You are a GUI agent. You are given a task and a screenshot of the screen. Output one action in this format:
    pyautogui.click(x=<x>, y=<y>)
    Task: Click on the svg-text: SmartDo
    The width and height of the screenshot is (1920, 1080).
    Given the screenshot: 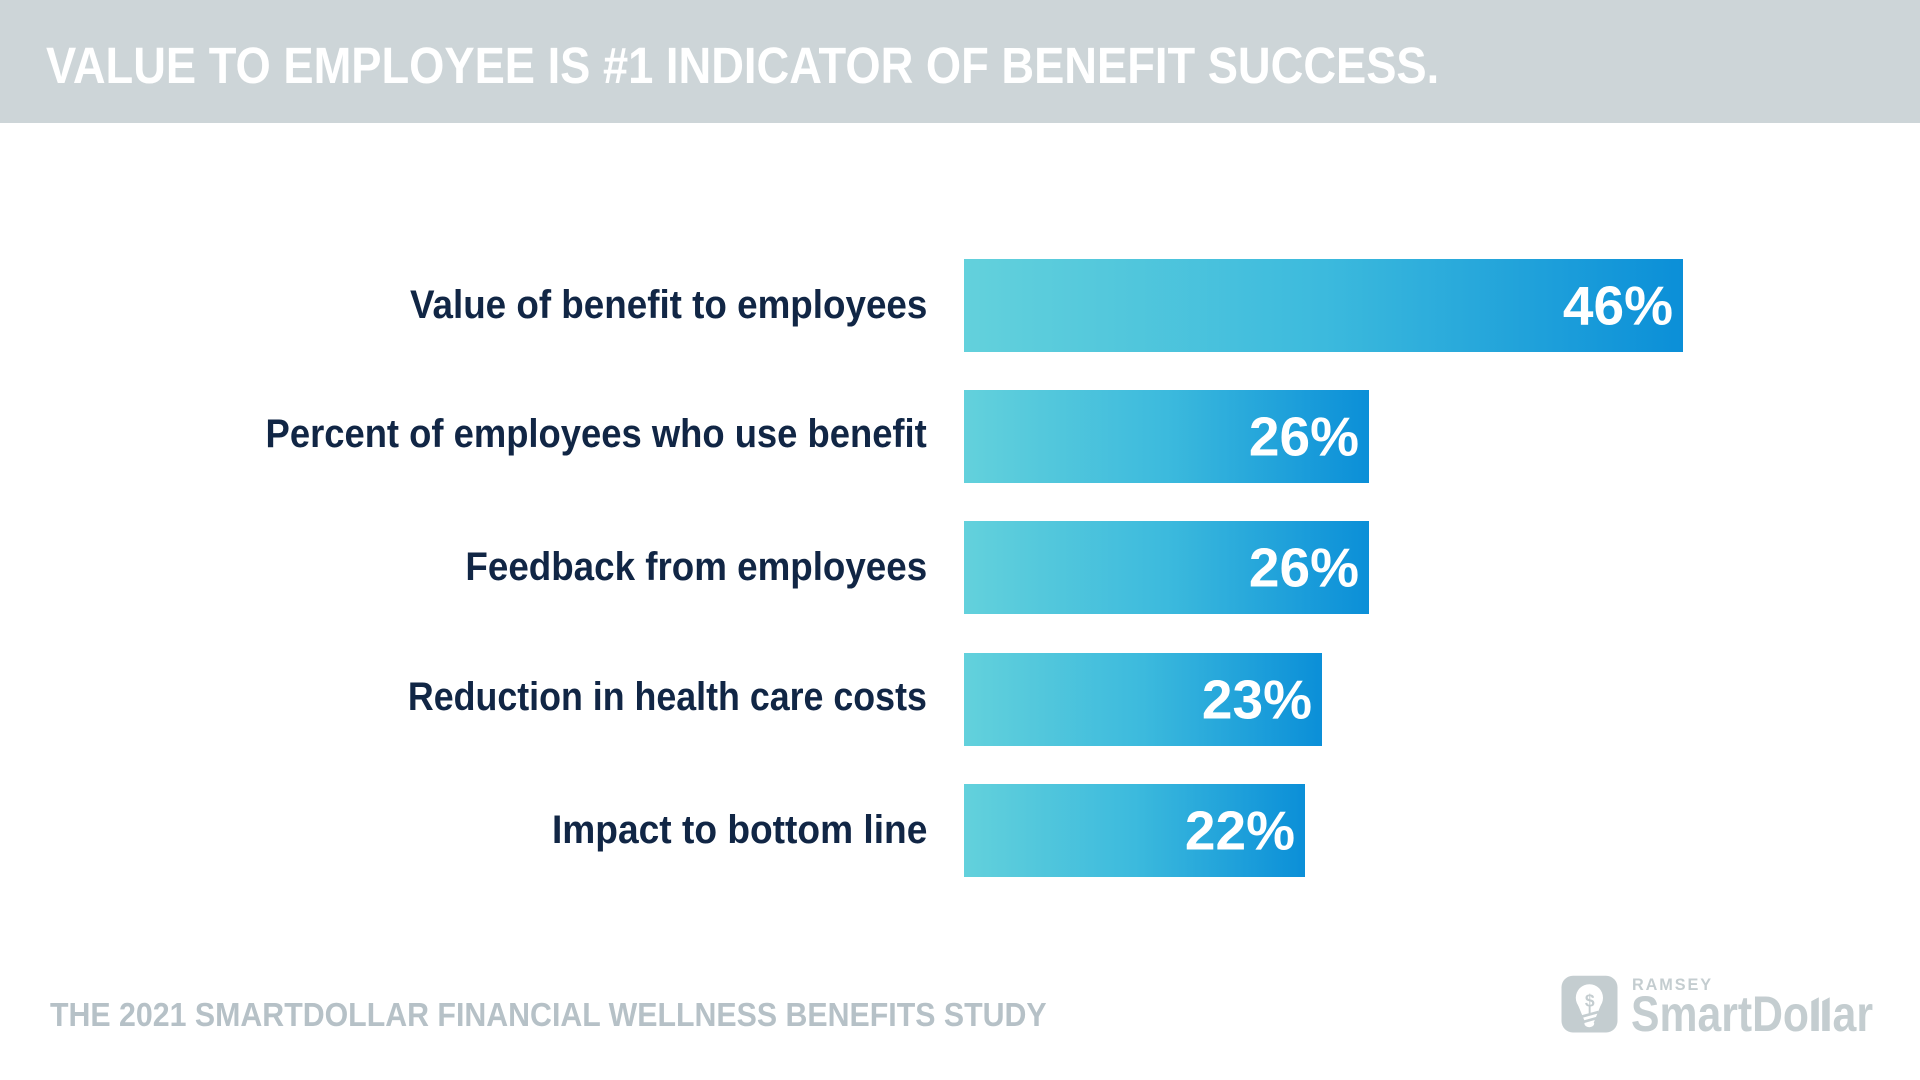 What is the action you would take?
    pyautogui.click(x=1720, y=1014)
    